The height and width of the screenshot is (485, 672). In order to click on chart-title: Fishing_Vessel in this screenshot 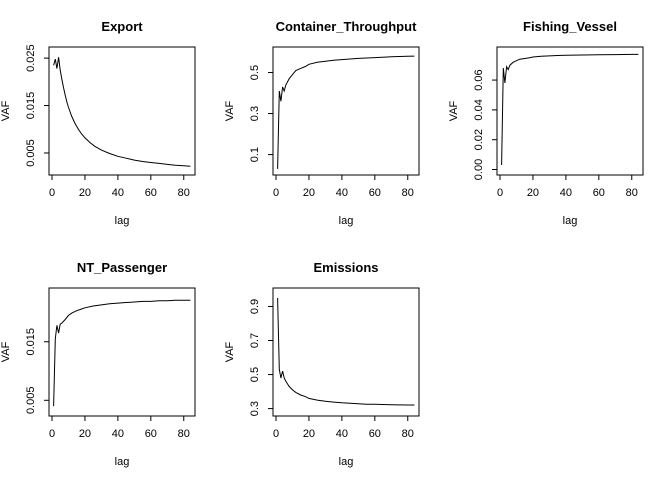, I will do `click(570, 26)`.